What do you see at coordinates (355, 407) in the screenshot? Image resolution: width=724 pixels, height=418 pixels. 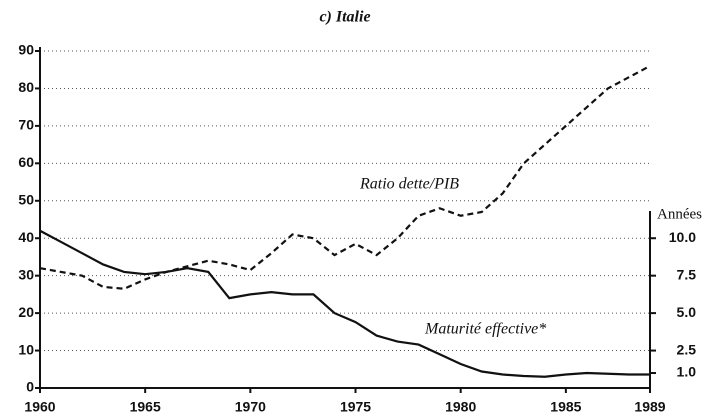 I see `x-tick-label: 1975` at bounding box center [355, 407].